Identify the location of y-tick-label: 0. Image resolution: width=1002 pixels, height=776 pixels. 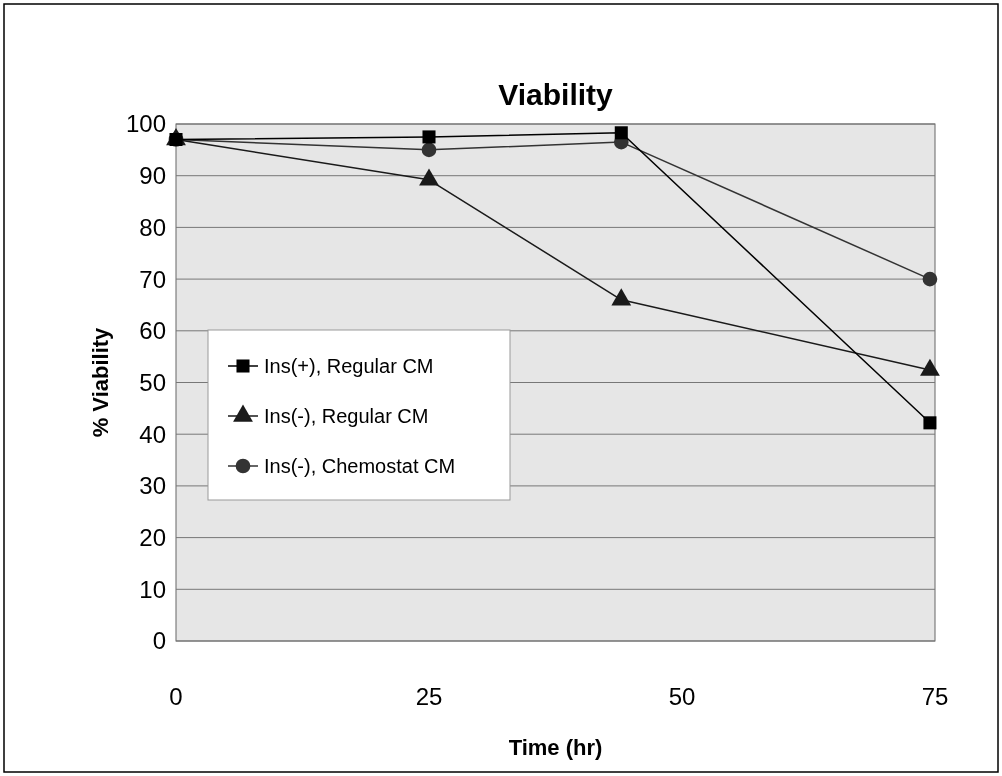
(159, 641).